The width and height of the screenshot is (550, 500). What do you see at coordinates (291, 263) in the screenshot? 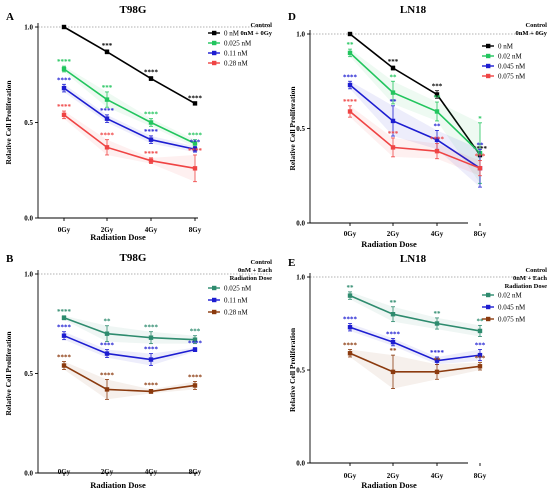
I see `panel-letter: E` at bounding box center [291, 263].